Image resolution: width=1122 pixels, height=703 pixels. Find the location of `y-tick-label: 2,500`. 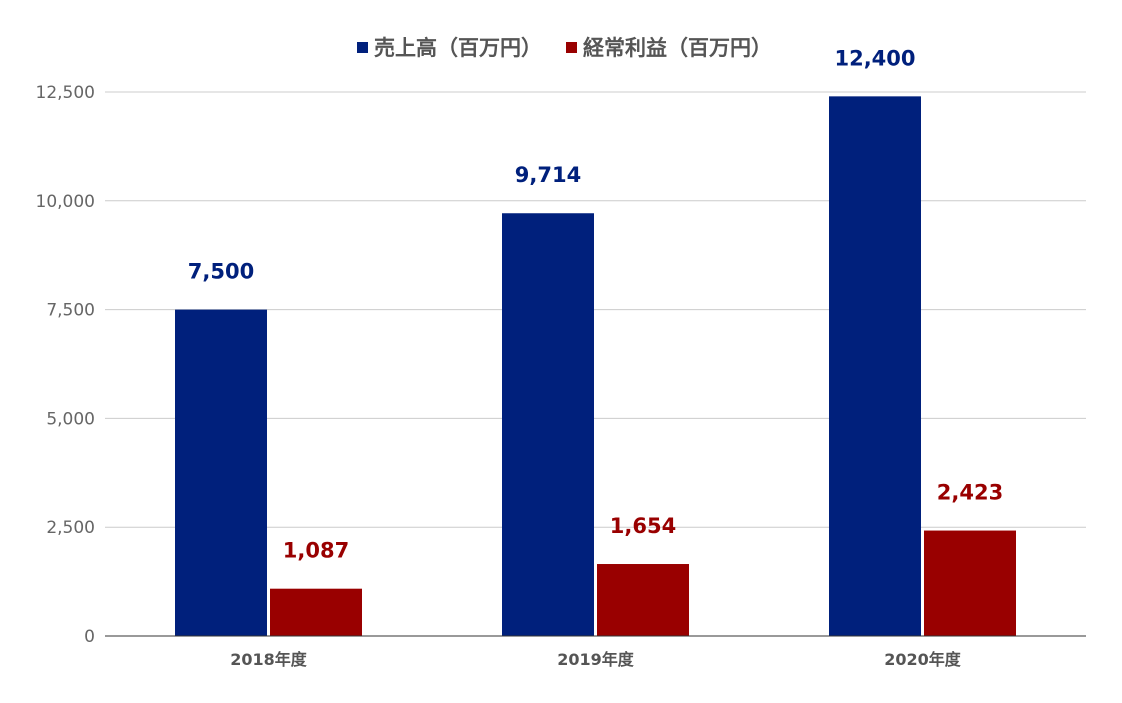

y-tick-label: 2,500 is located at coordinates (70, 528).